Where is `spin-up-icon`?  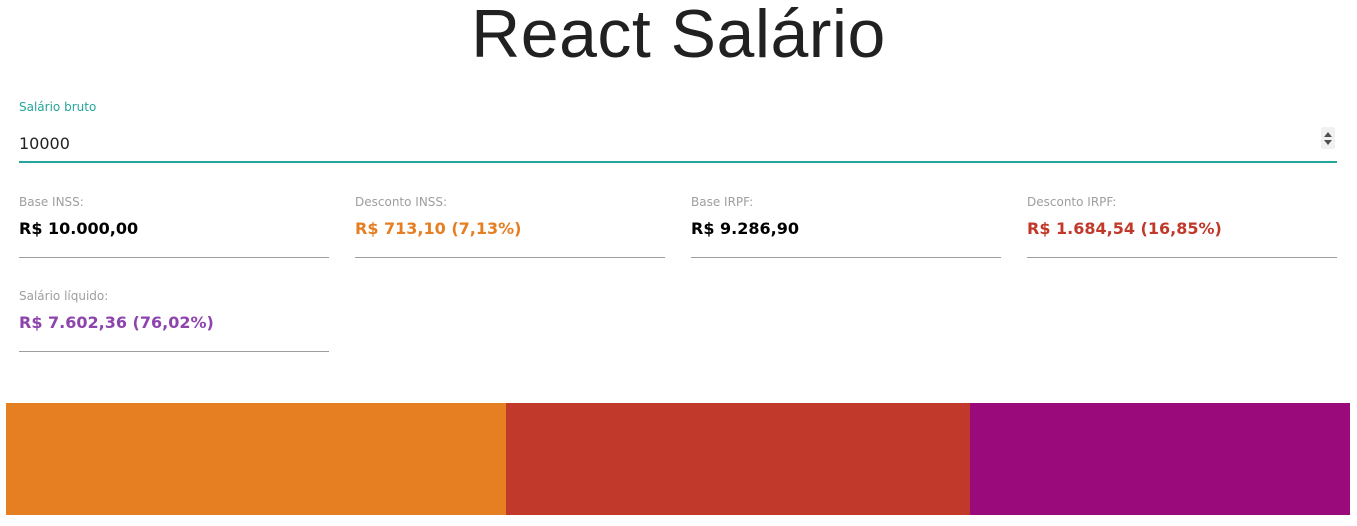 spin-up-icon is located at coordinates (1328, 134).